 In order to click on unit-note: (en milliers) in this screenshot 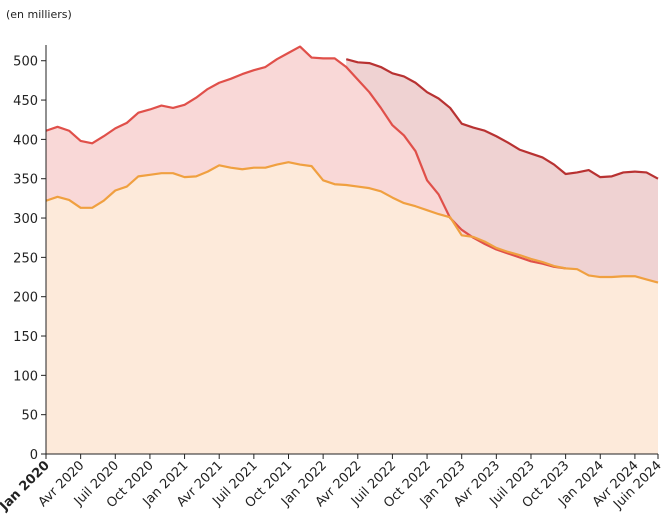, I will do `click(39, 14)`.